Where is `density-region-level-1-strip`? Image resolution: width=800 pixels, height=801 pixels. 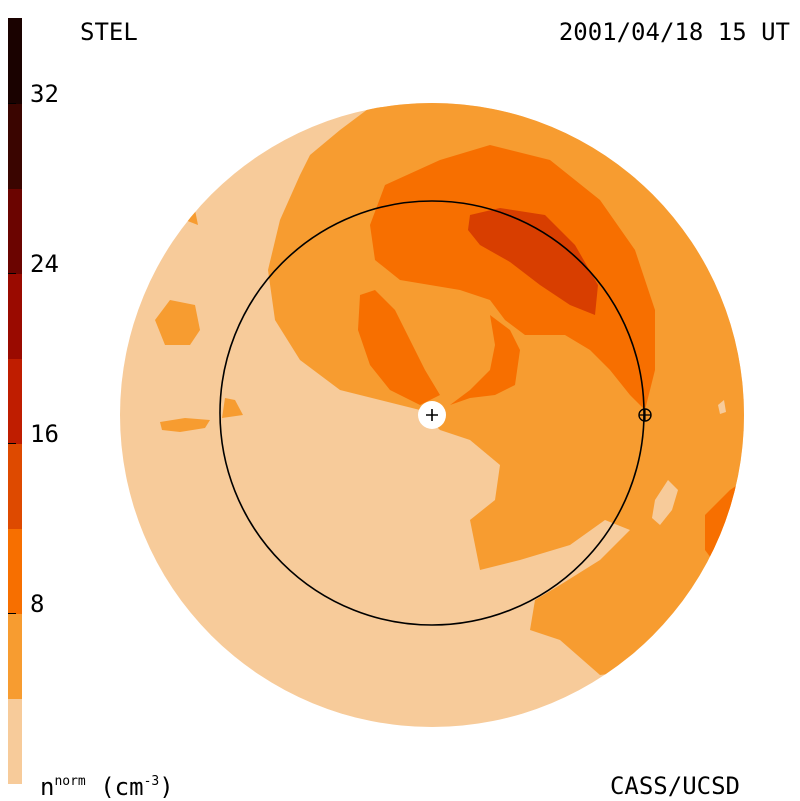
density-region-level-1-strip is located at coordinates (185, 425).